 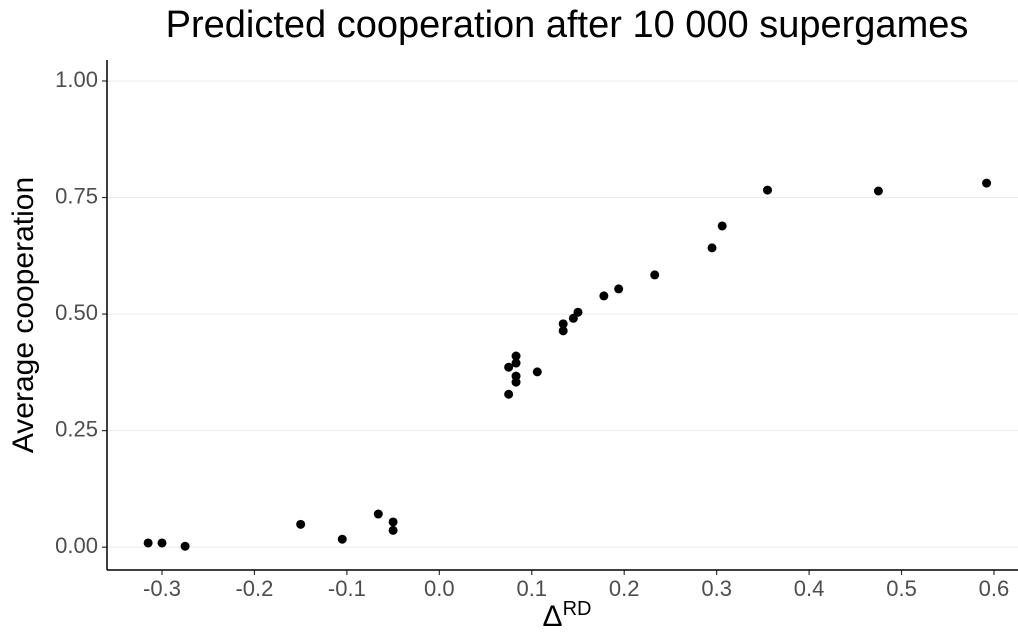 What do you see at coordinates (76, 545) in the screenshot?
I see `y-tick-label: 0.00` at bounding box center [76, 545].